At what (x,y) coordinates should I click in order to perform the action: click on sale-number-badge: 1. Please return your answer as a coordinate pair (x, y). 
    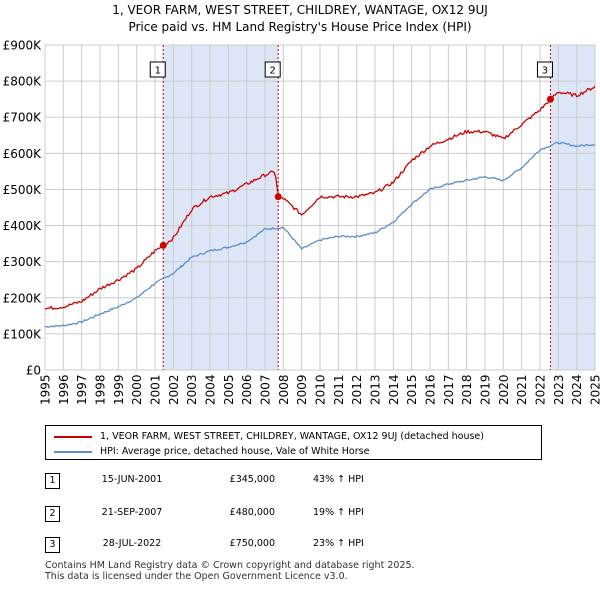
    Looking at the image, I should click on (52, 481).